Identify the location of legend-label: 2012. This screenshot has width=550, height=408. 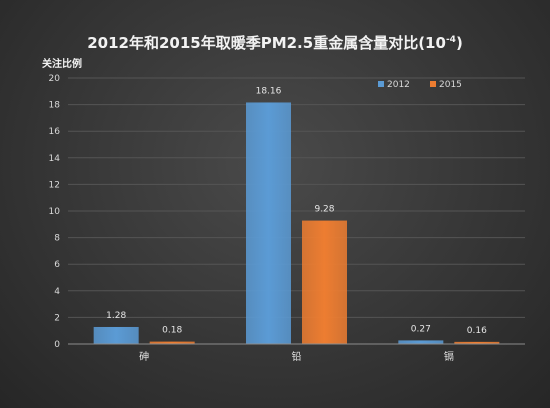
(398, 85).